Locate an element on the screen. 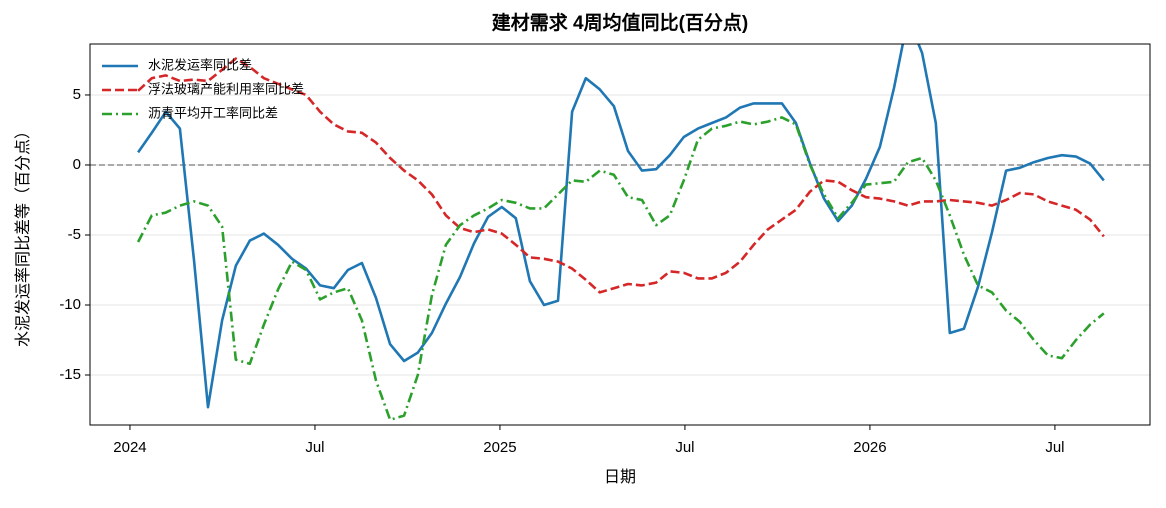  legend-label: 浮法玻璃产能利用率同比差 is located at coordinates (226, 88).